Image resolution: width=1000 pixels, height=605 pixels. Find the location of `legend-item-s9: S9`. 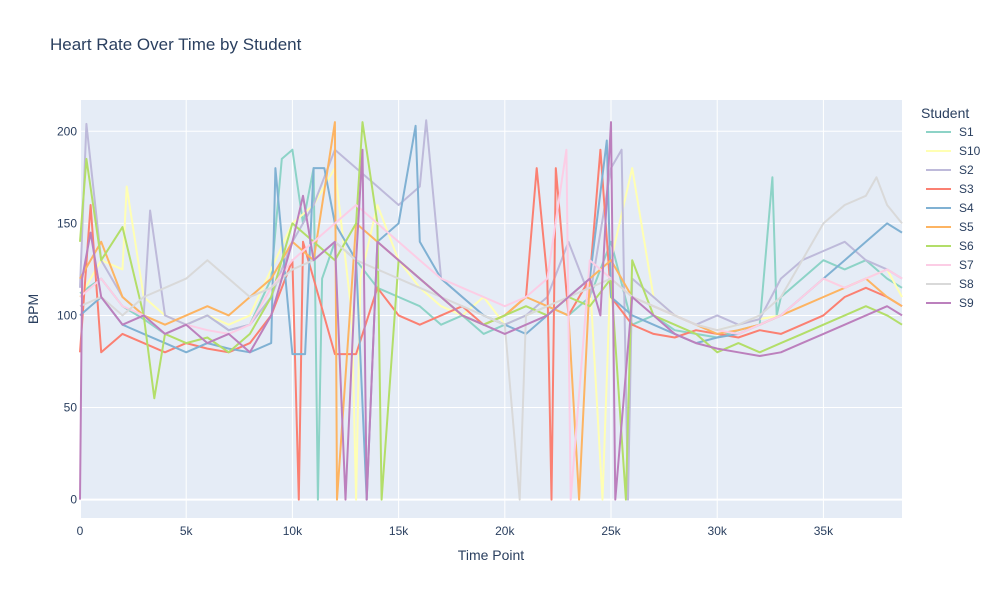

legend-item-s9: S9 is located at coordinates (950, 303).